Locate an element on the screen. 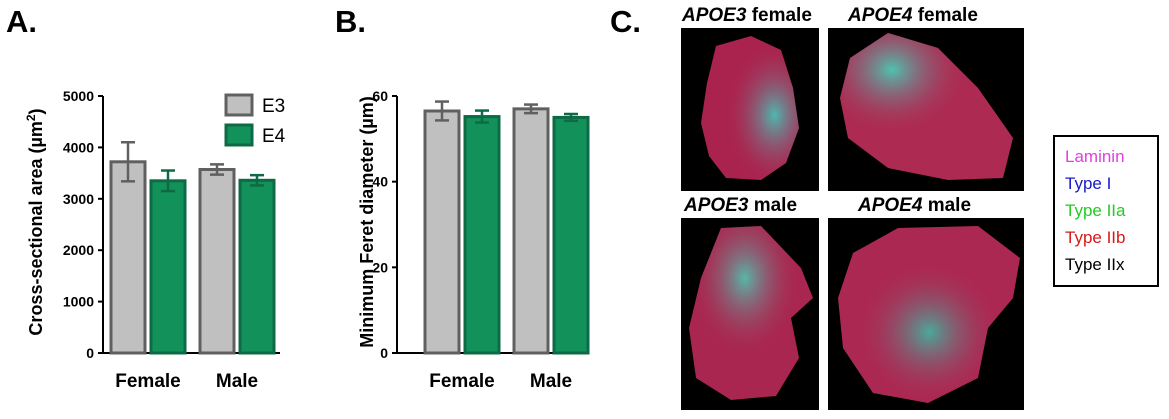 The width and height of the screenshot is (1169, 419). chart-b-y-tick-label: 40 is located at coordinates (380, 182).